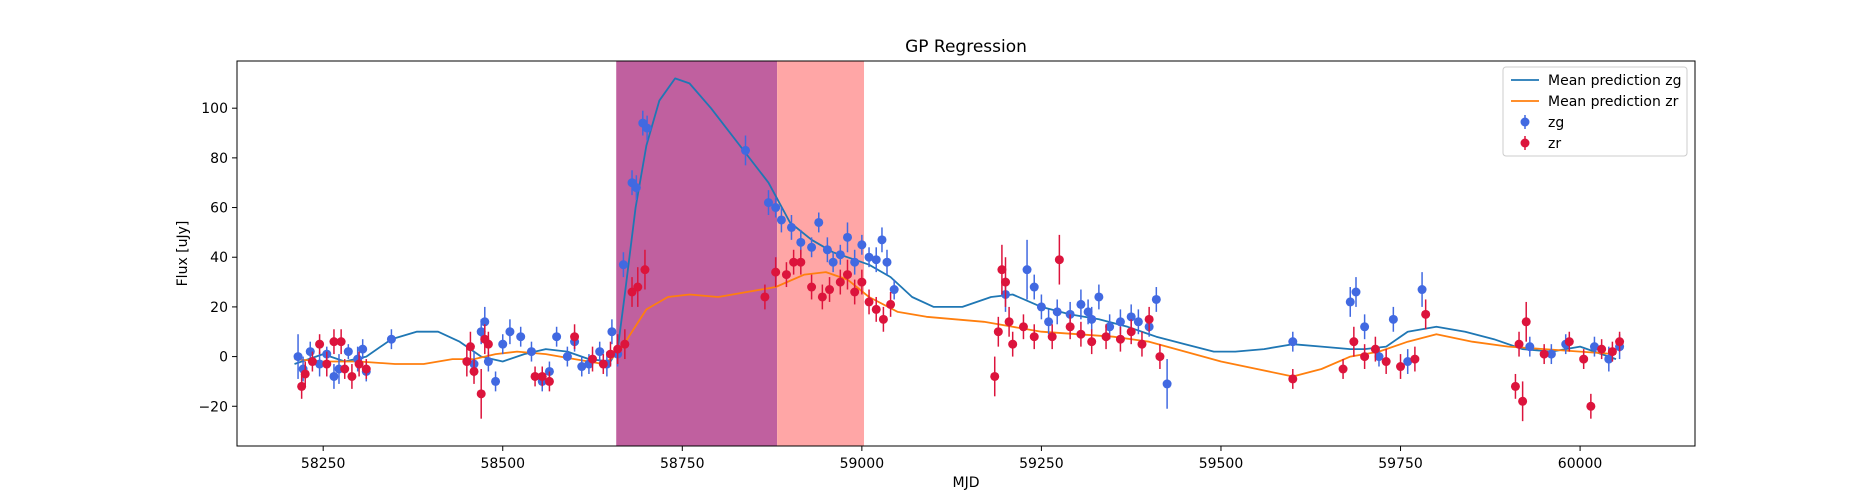  I want to click on y-tick-label: −20, so click(213, 407).